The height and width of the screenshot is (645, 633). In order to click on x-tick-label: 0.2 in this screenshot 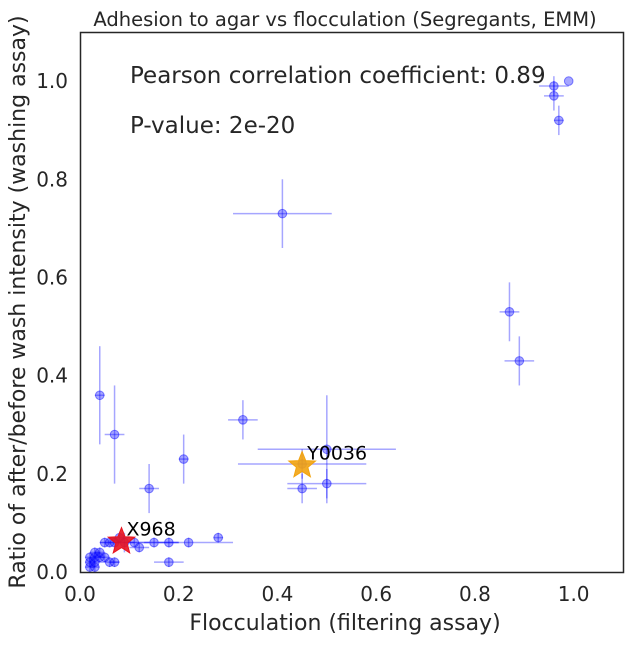, I will do `click(179, 594)`.